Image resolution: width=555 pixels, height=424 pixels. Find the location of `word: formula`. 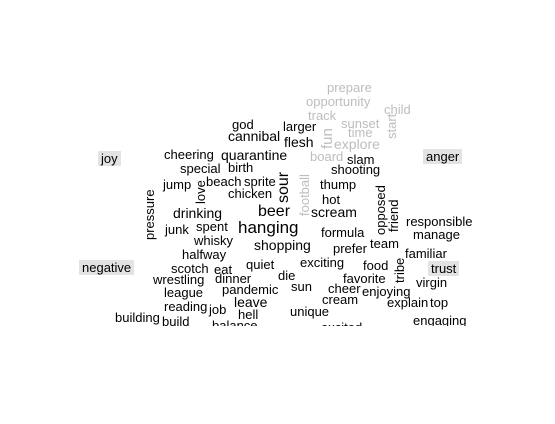

word: formula is located at coordinates (343, 232).